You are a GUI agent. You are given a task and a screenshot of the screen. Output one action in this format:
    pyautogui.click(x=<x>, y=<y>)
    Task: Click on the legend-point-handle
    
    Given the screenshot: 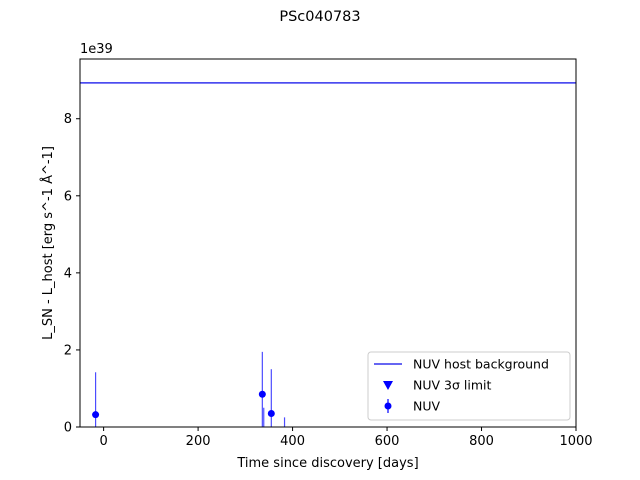 What is the action you would take?
    pyautogui.click(x=388, y=406)
    